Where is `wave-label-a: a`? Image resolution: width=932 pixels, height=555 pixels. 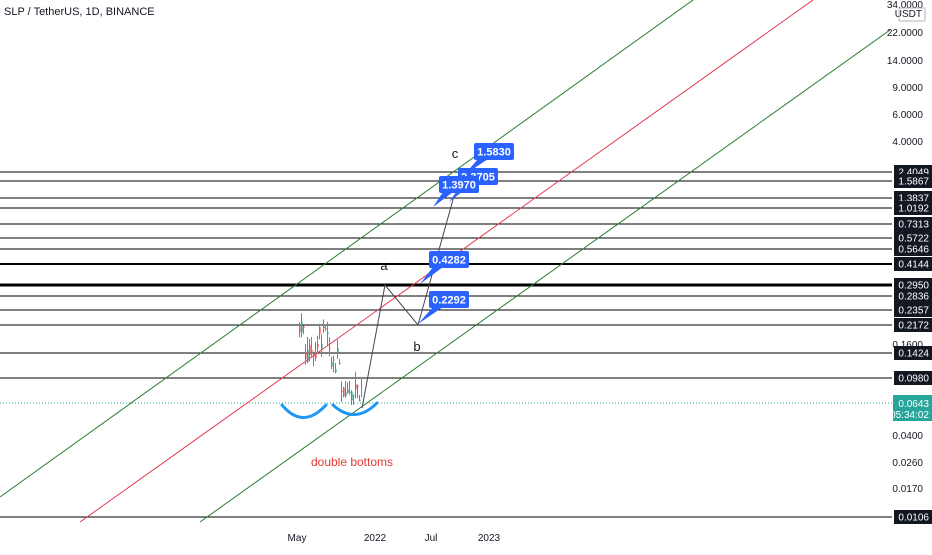
wave-label-a: a is located at coordinates (384, 265).